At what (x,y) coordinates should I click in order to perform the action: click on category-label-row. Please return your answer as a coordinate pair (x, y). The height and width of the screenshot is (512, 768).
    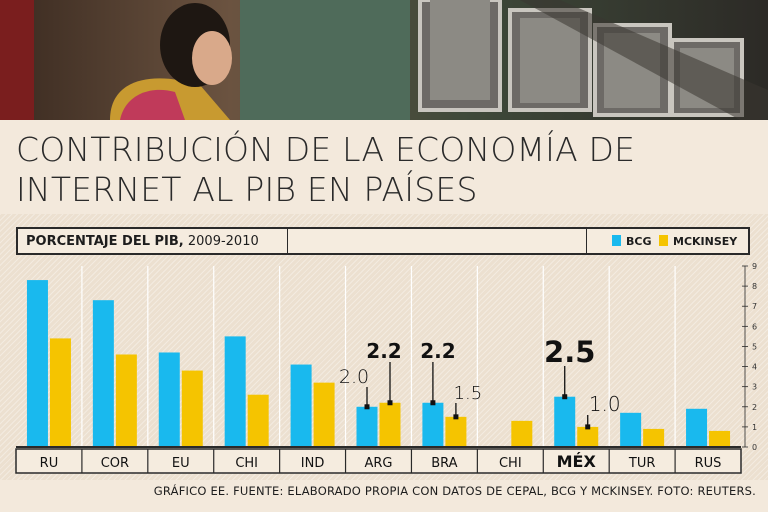
    Looking at the image, I should click on (378, 461).